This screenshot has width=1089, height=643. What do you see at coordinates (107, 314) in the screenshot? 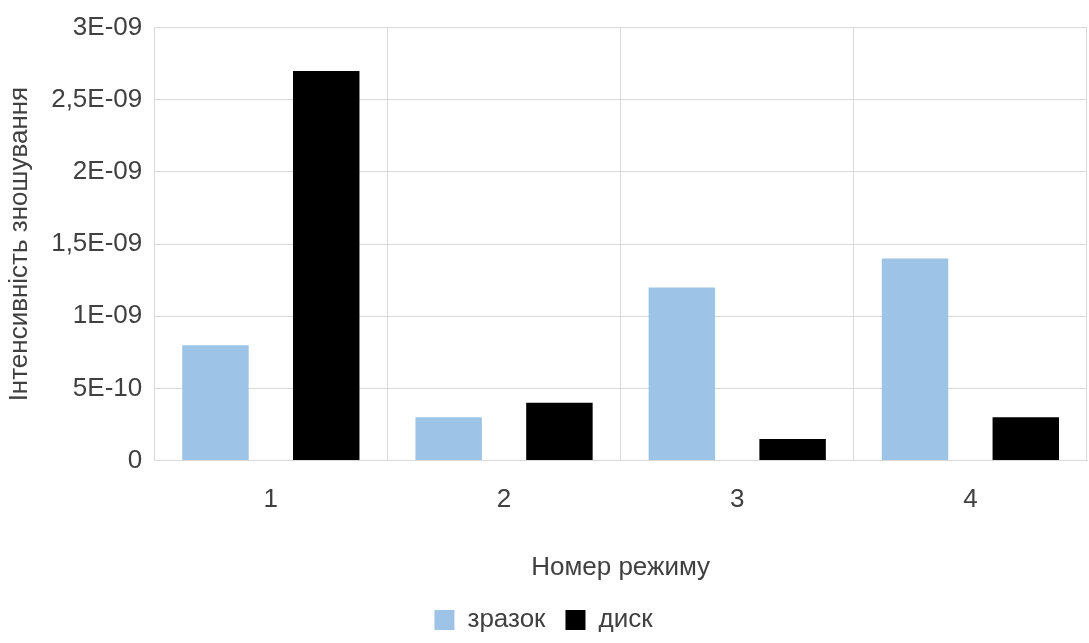
I see `y-tick-label: 1E-09` at bounding box center [107, 314].